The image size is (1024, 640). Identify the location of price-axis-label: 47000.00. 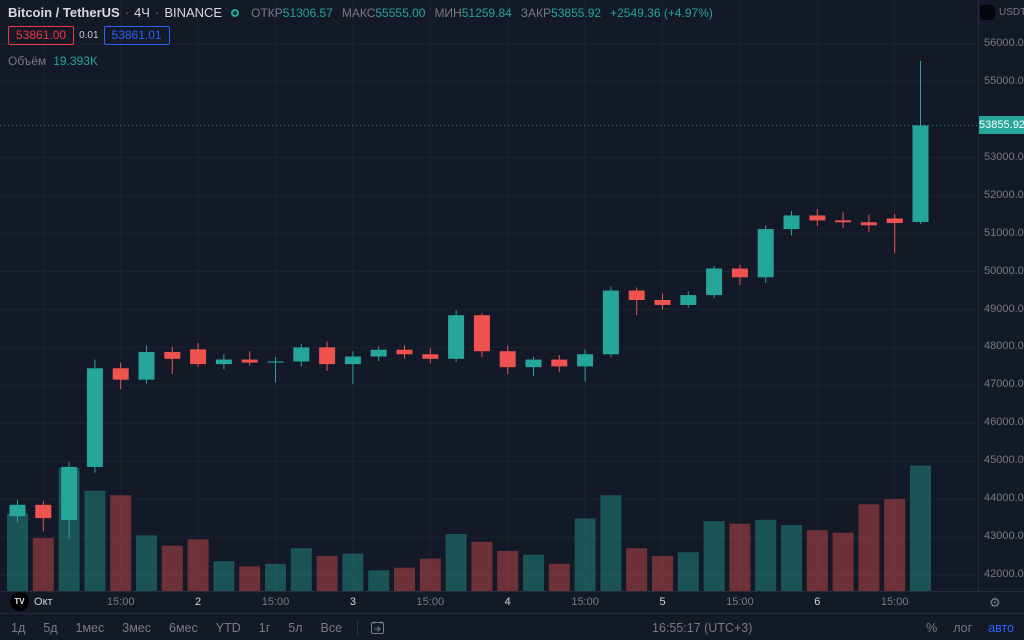
(1004, 384).